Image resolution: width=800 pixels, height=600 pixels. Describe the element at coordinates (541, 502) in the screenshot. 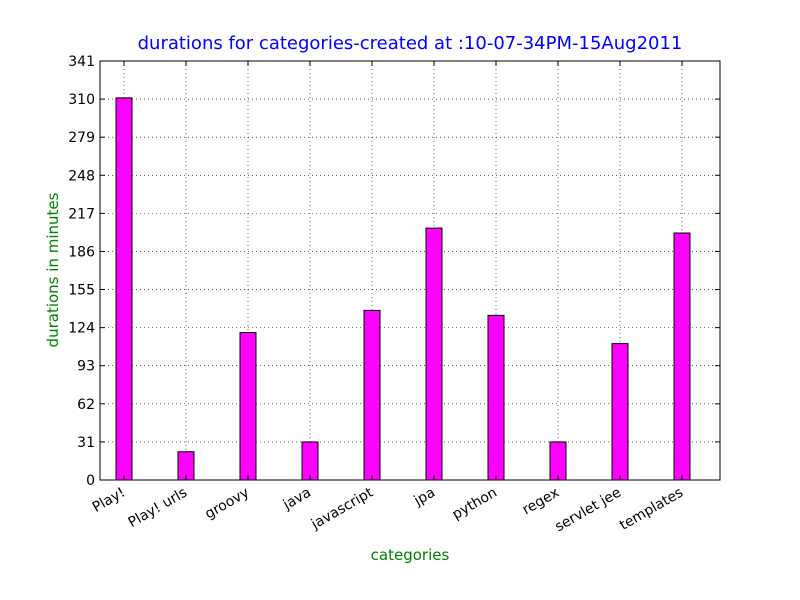

I see `x-tick-label: regex` at that location.